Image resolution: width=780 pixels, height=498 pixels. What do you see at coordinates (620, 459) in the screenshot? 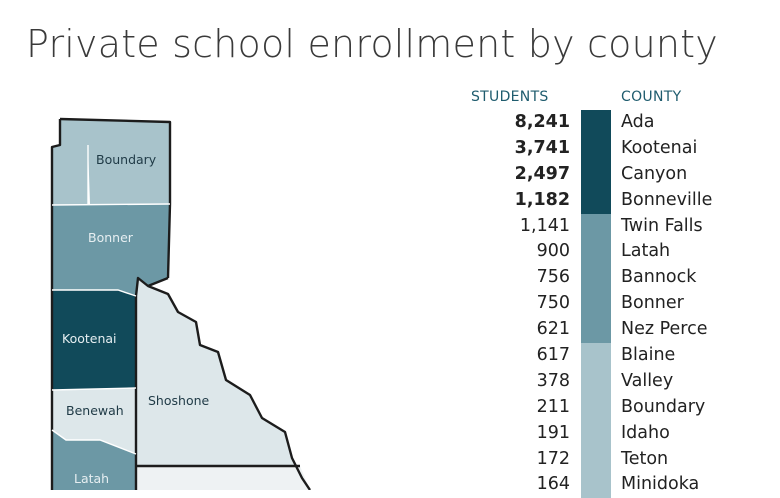
I see `table-row: 172 Teton` at bounding box center [620, 459].